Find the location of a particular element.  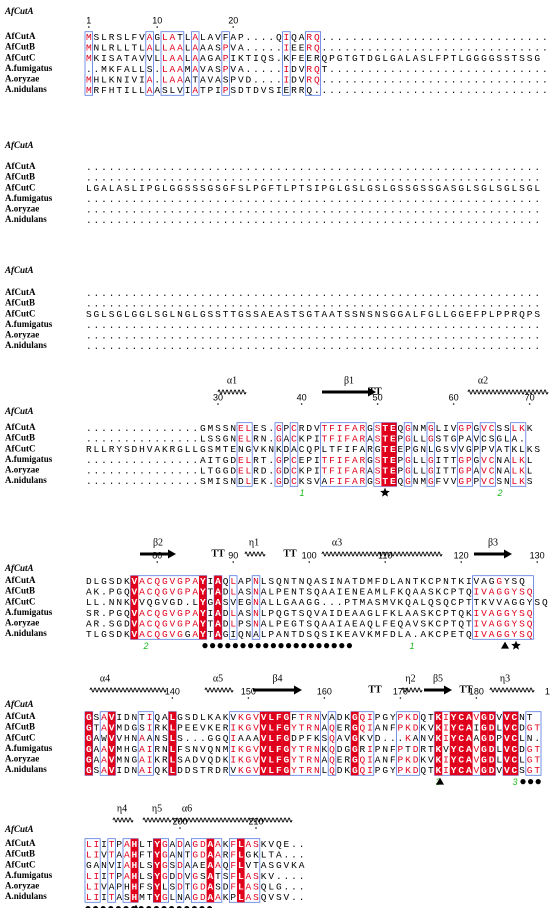

ss-label: η2 is located at coordinates (410, 678).